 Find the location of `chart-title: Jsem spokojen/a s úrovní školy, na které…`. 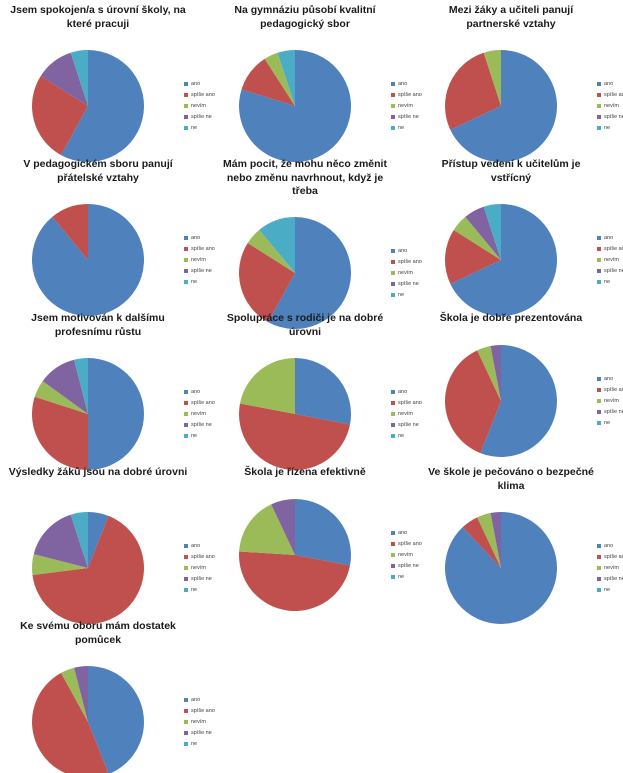

chart-title: Jsem spokojen/a s úrovní školy, na které… is located at coordinates (98, 17).